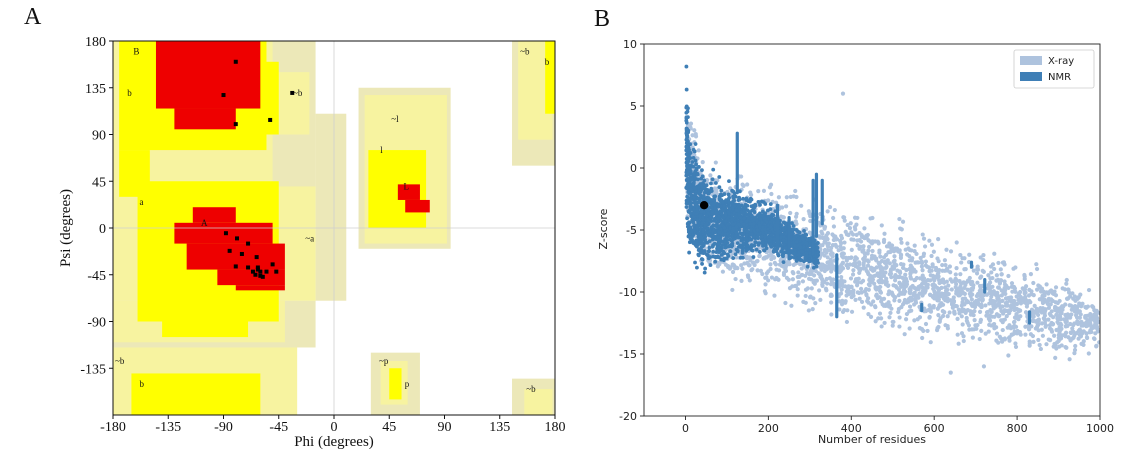 This screenshot has width=1126, height=460. Describe the element at coordinates (93, 369) in the screenshot. I see `rama-y-tick-label: -135` at that location.